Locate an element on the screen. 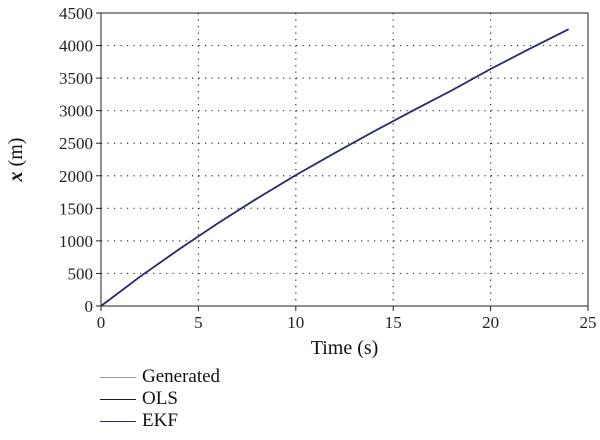 Image resolution: width=600 pixels, height=440 pixels. x-tick-label: 10 is located at coordinates (295, 322).